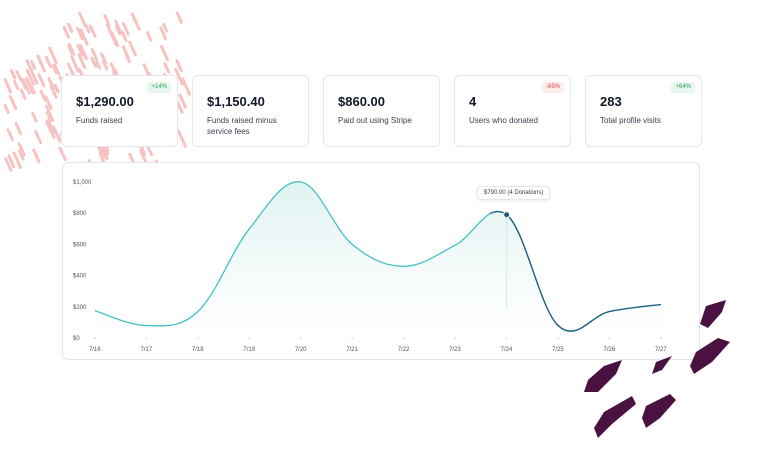 This screenshot has height=464, width=766. Describe the element at coordinates (381, 111) in the screenshot. I see `stat-card-paid-out: $860.00 Paid out using Stripe` at that location.